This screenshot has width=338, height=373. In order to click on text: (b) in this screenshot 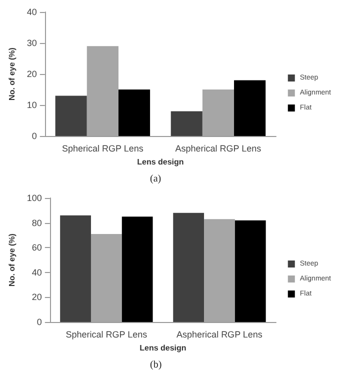, I will do `click(156, 365)`.